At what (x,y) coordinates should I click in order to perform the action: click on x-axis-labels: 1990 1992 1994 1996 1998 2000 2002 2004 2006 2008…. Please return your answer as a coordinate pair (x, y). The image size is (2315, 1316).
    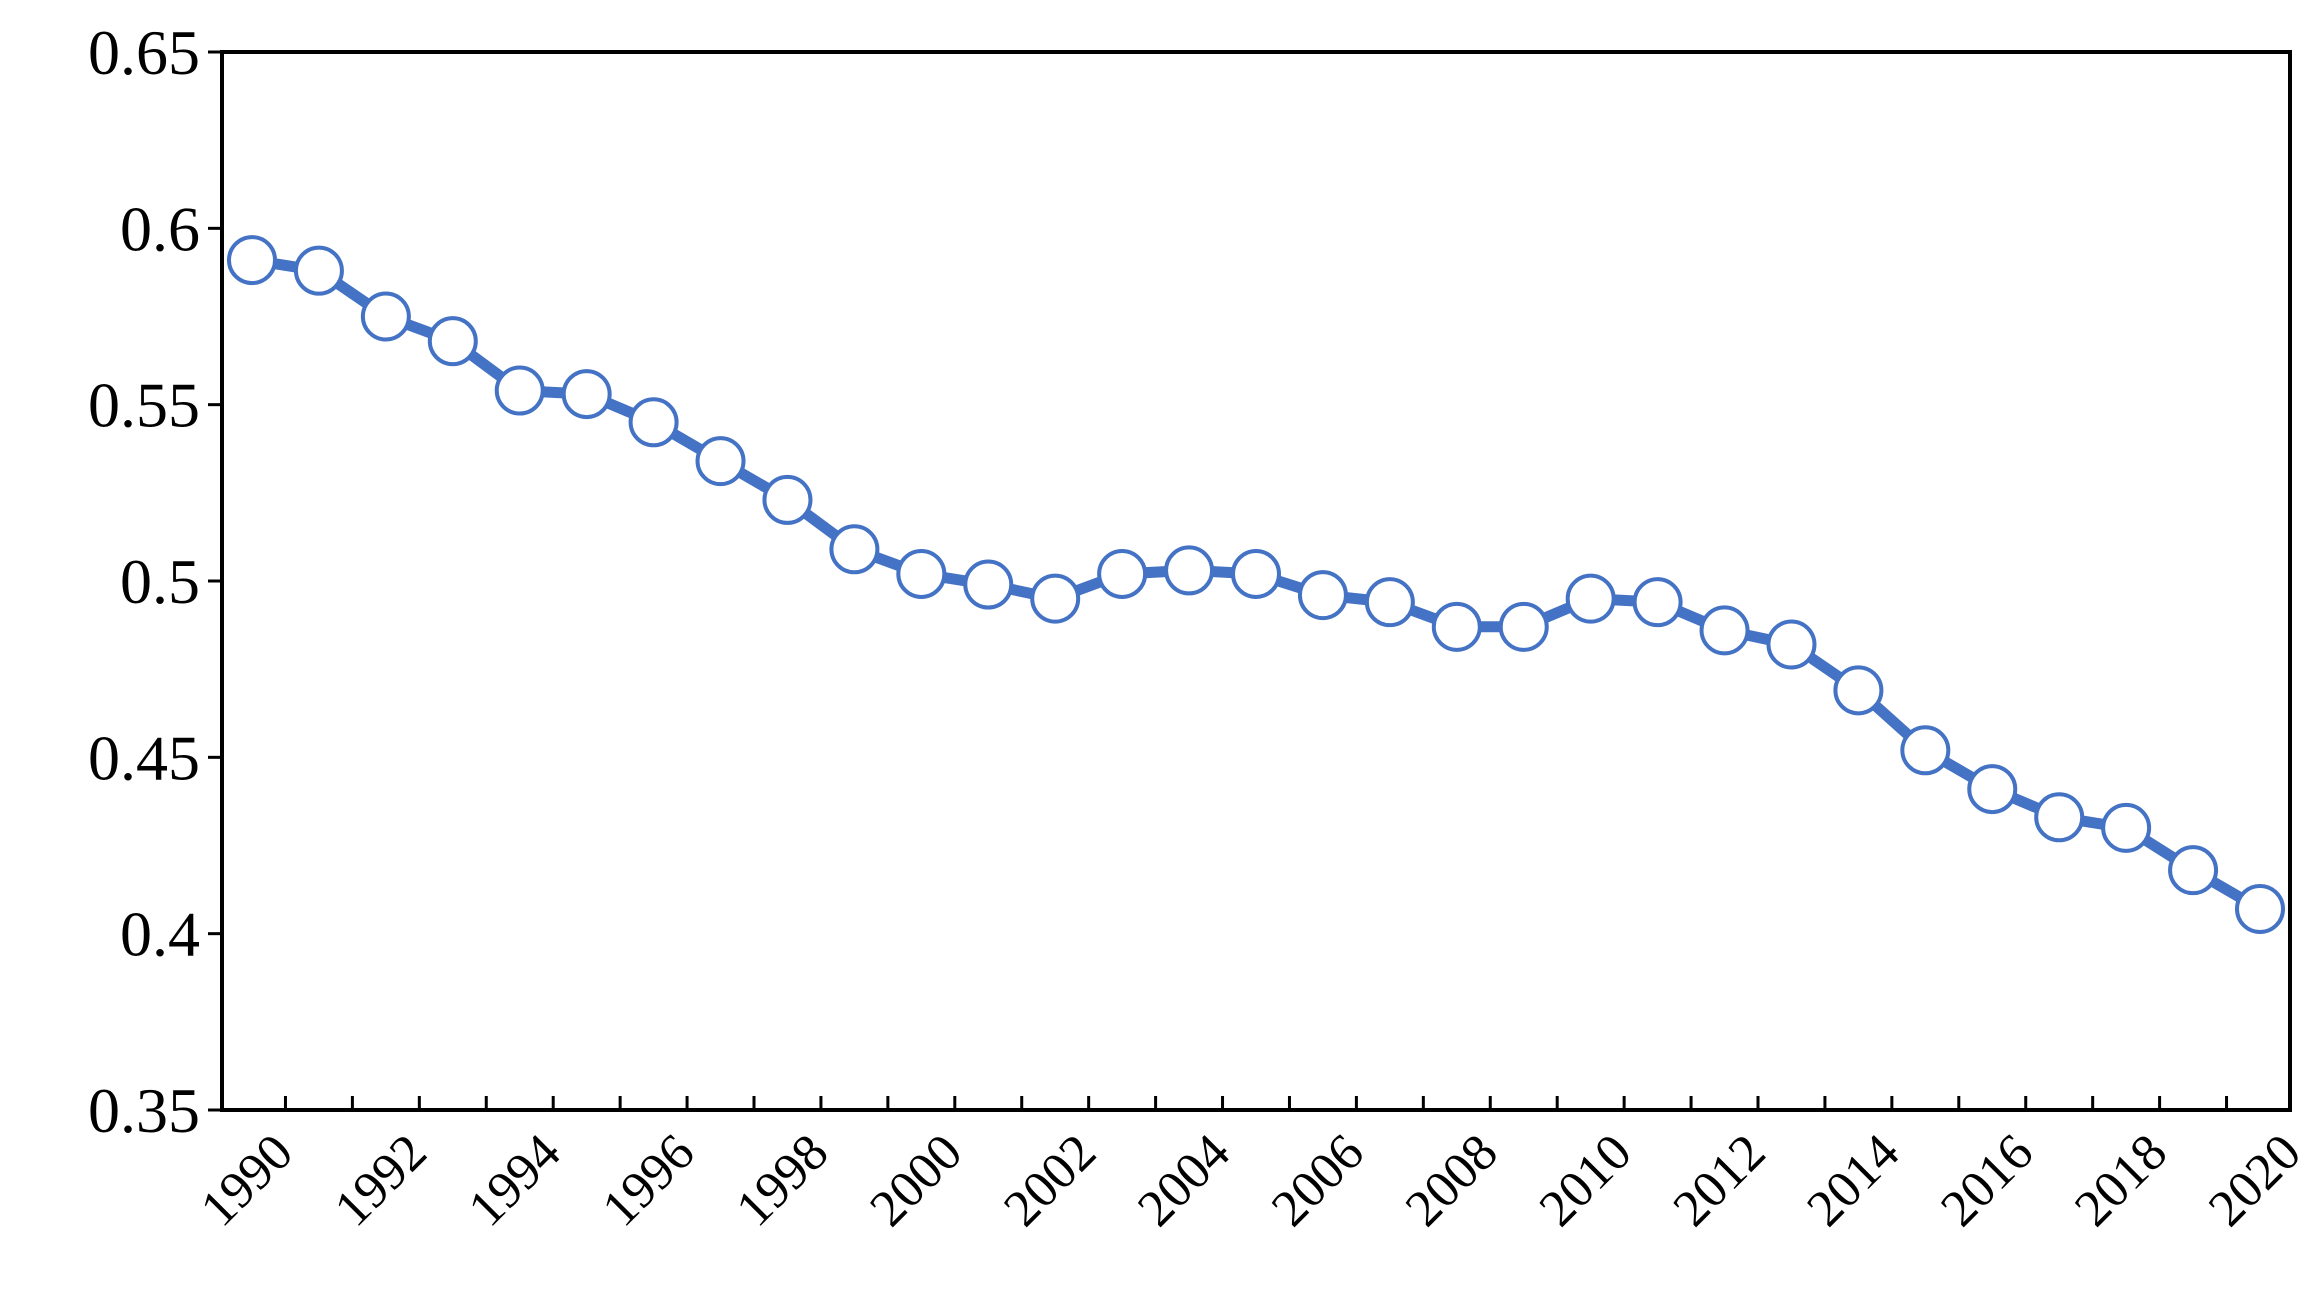
    Looking at the image, I should click on (1251, 1181).